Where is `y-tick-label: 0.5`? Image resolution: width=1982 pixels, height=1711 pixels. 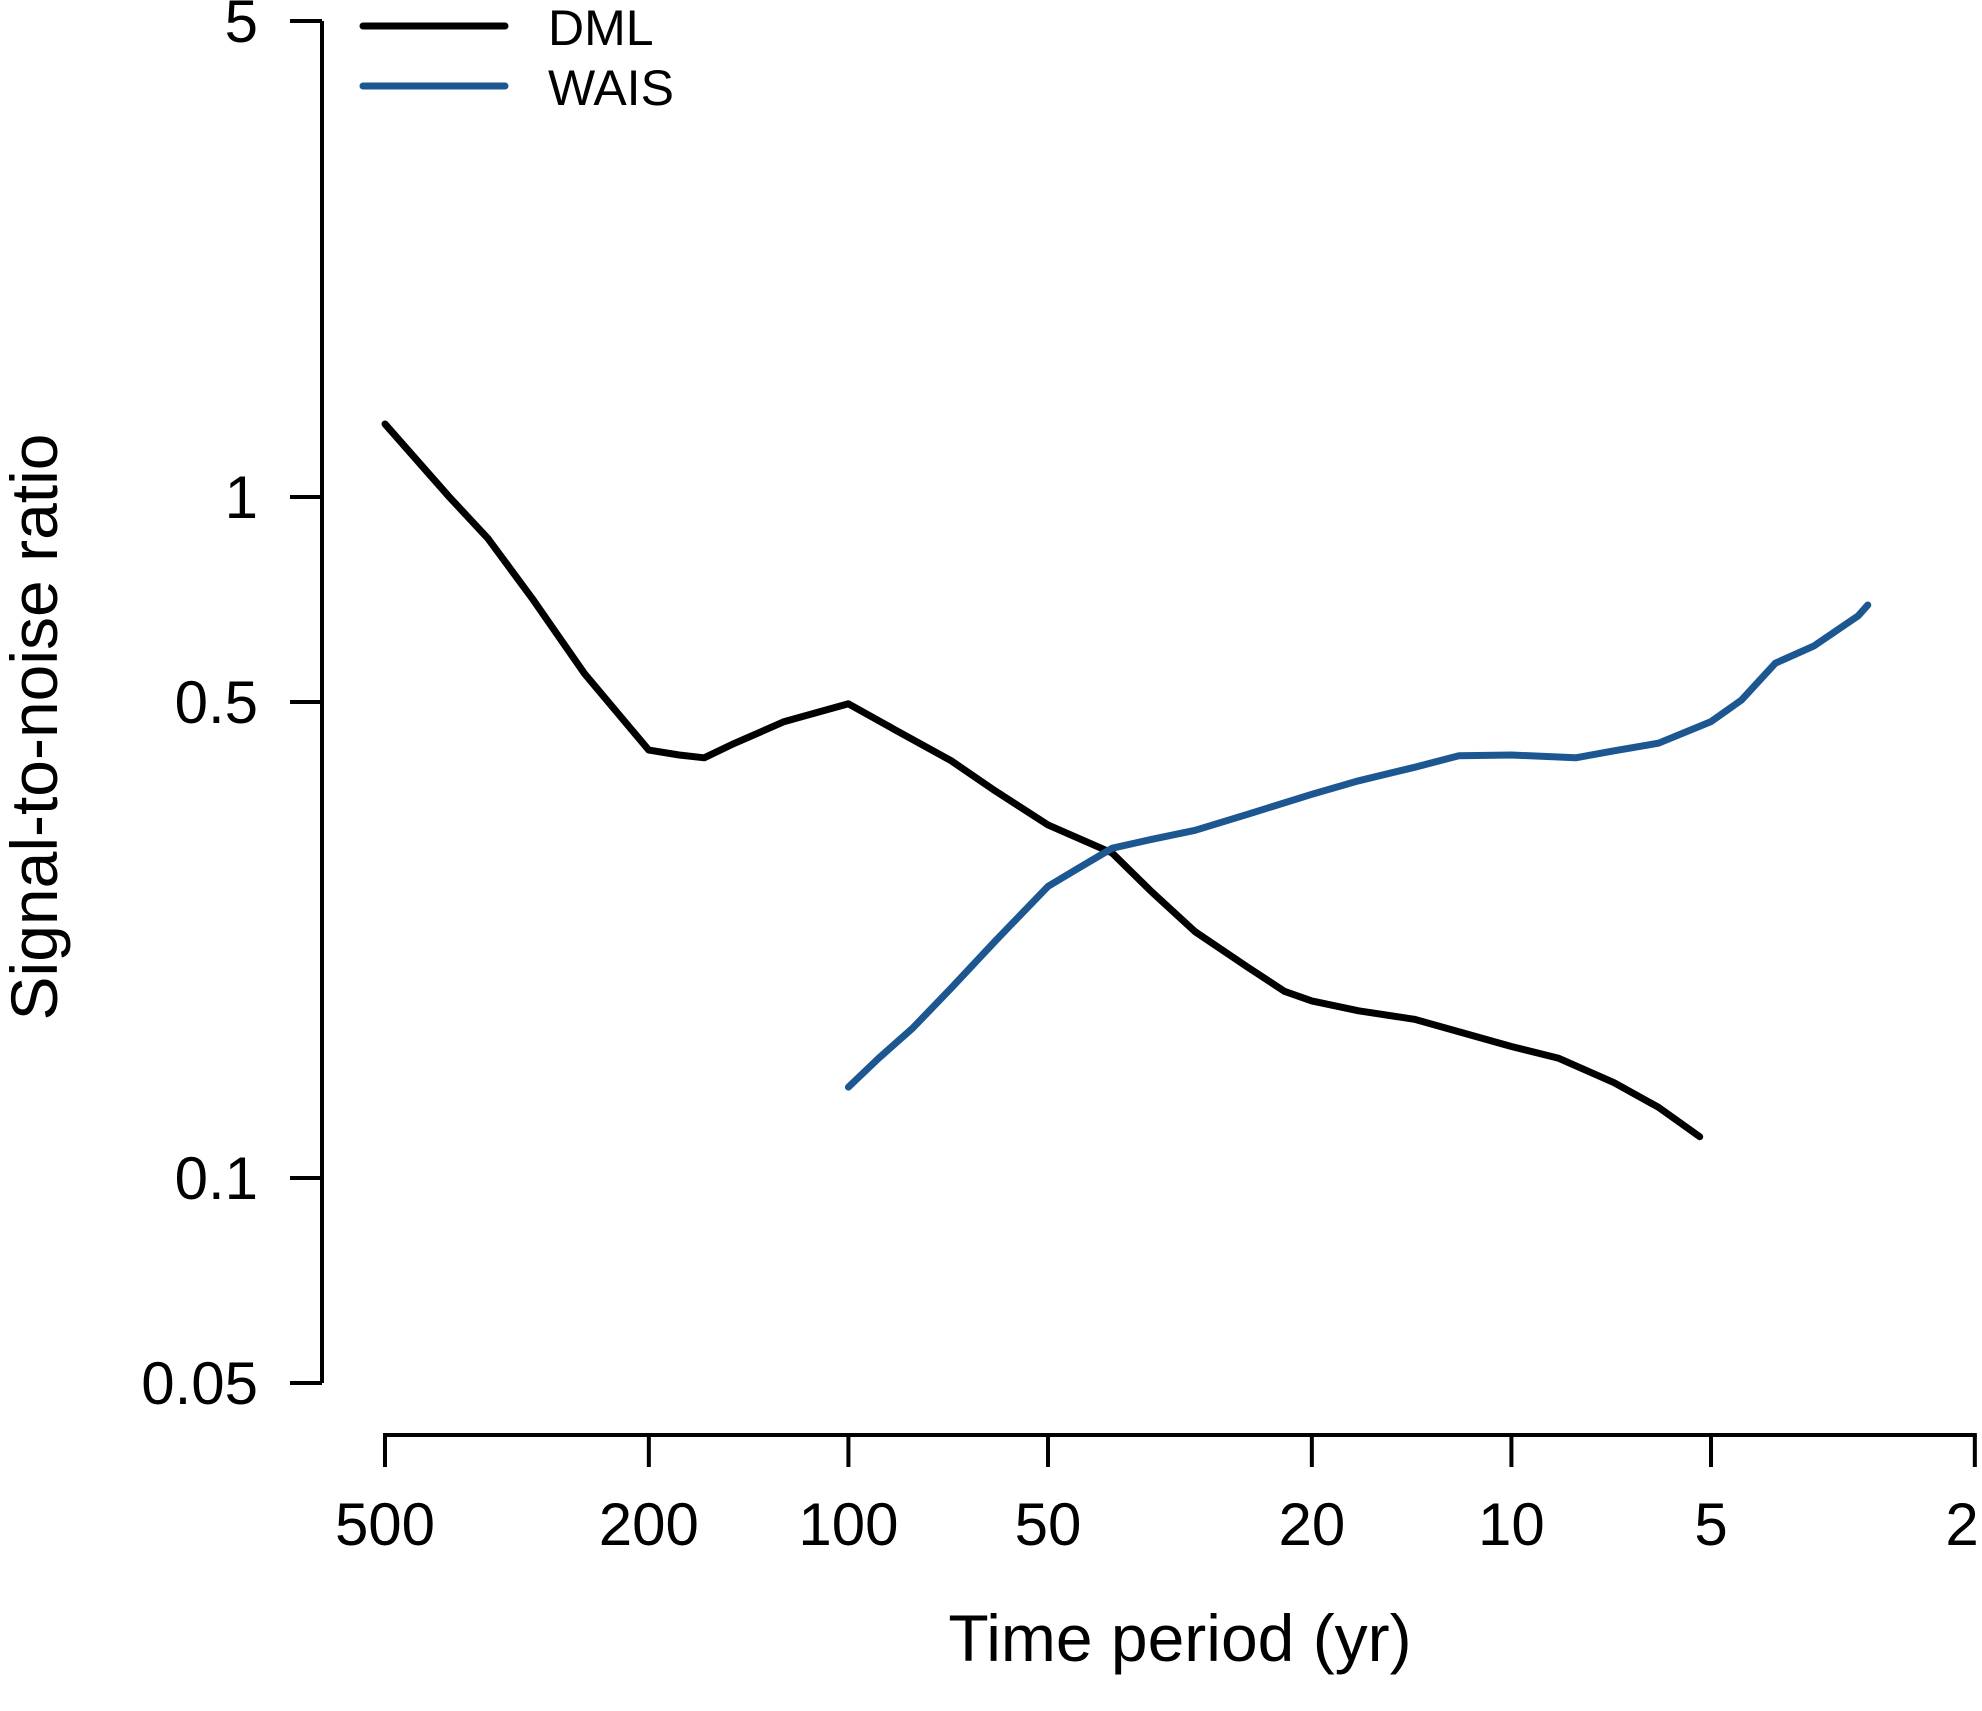
y-tick-label: 0.5 is located at coordinates (216, 702).